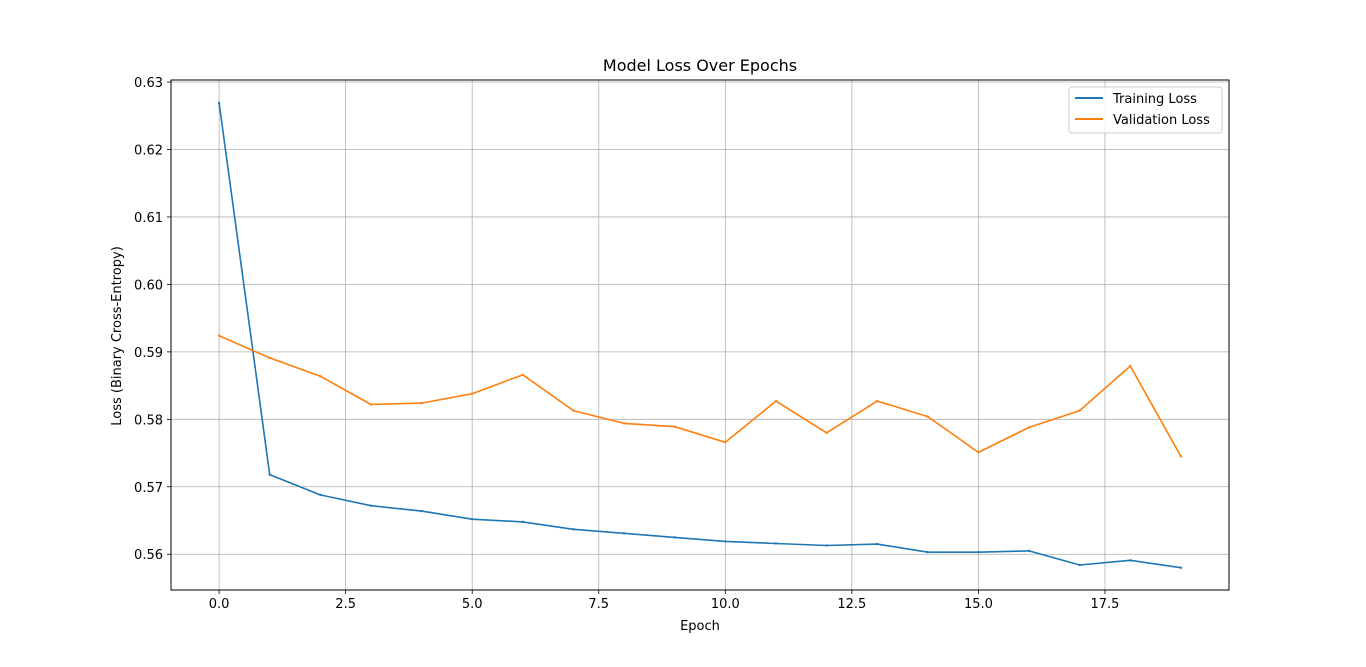  What do you see at coordinates (978, 604) in the screenshot?
I see `x-tick-label: 15.0` at bounding box center [978, 604].